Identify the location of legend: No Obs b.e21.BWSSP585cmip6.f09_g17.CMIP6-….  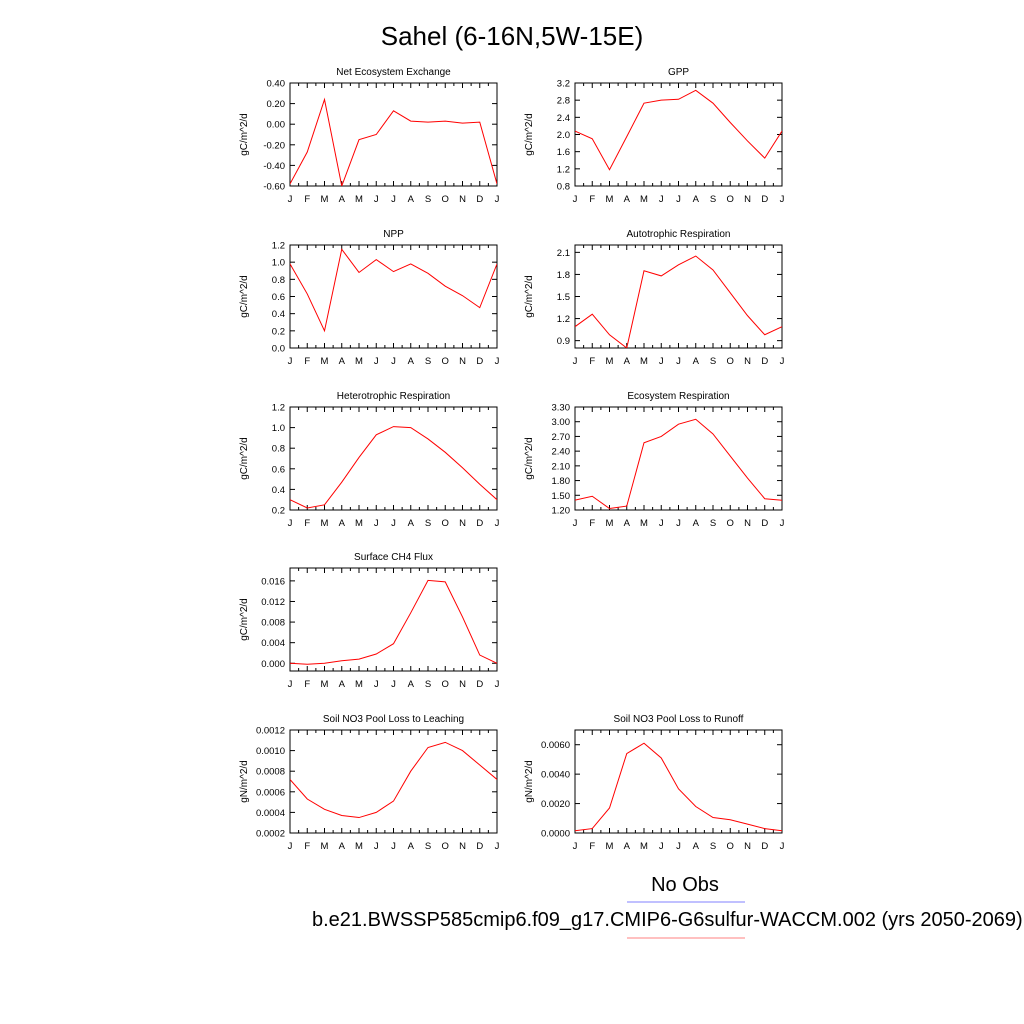
(667, 906).